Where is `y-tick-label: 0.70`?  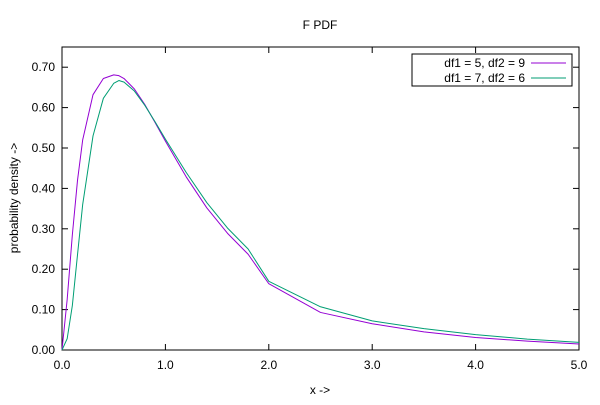
y-tick-label: 0.70 is located at coordinates (44, 67).